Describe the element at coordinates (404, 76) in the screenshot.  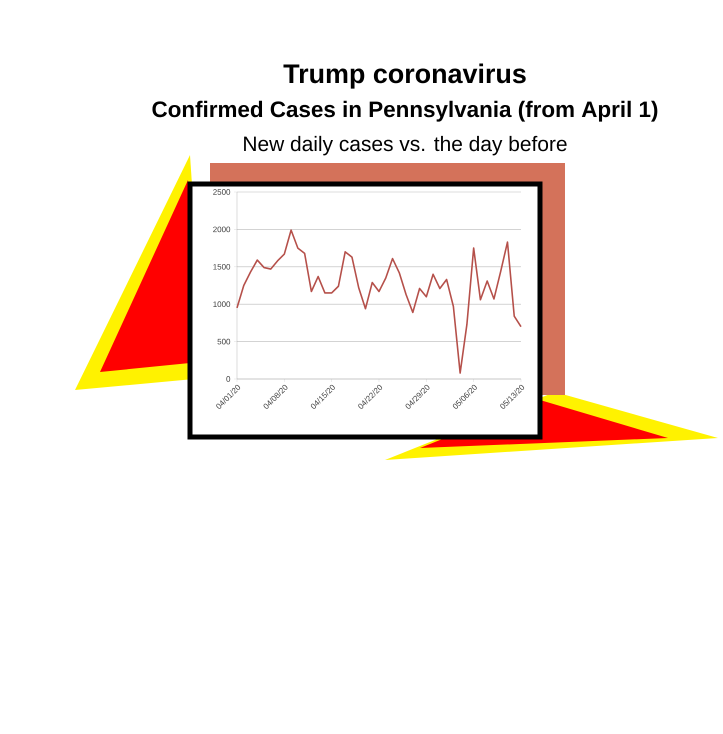
I see `chart-title: Trump coronavirus` at that location.